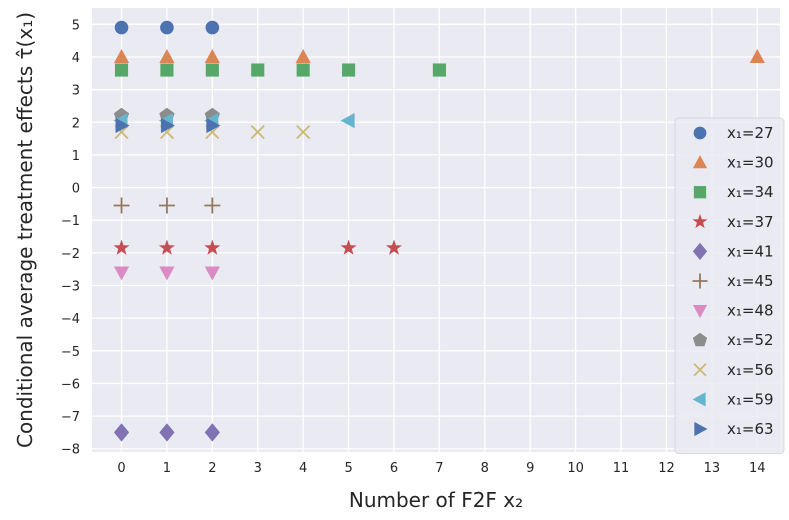  Describe the element at coordinates (439, 468) in the screenshot. I see `x-tick-label: 7` at that location.